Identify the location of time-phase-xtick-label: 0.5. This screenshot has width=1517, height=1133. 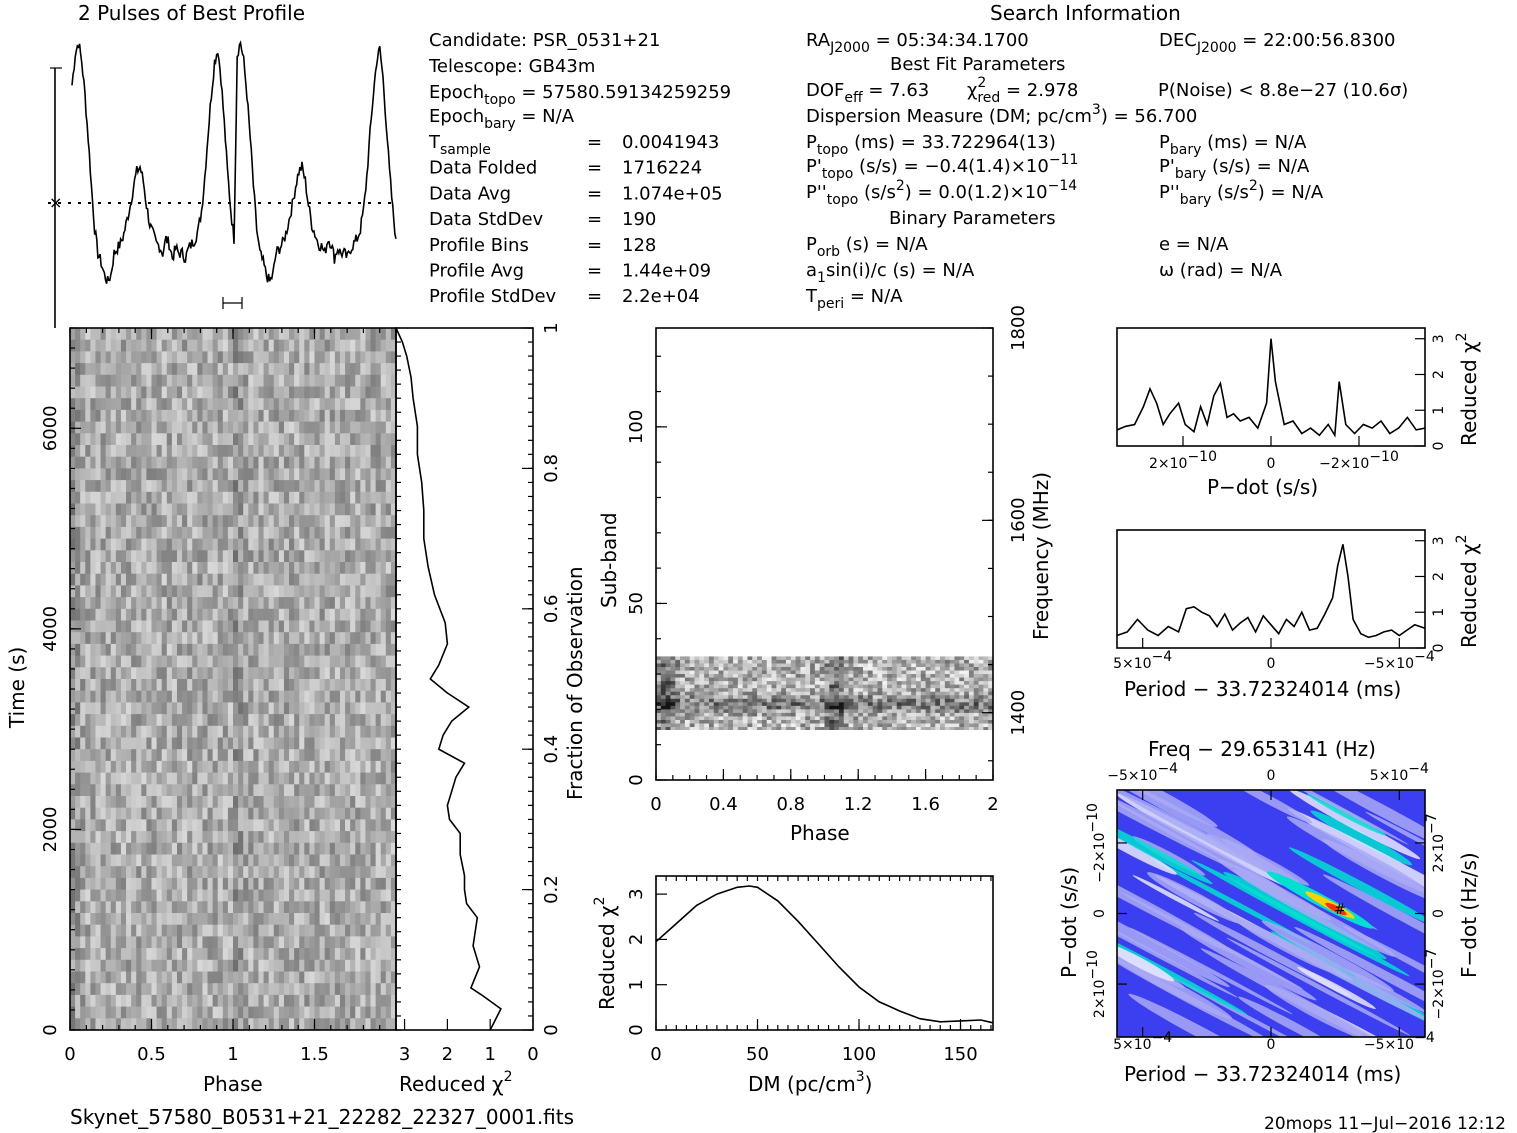
(151, 1054).